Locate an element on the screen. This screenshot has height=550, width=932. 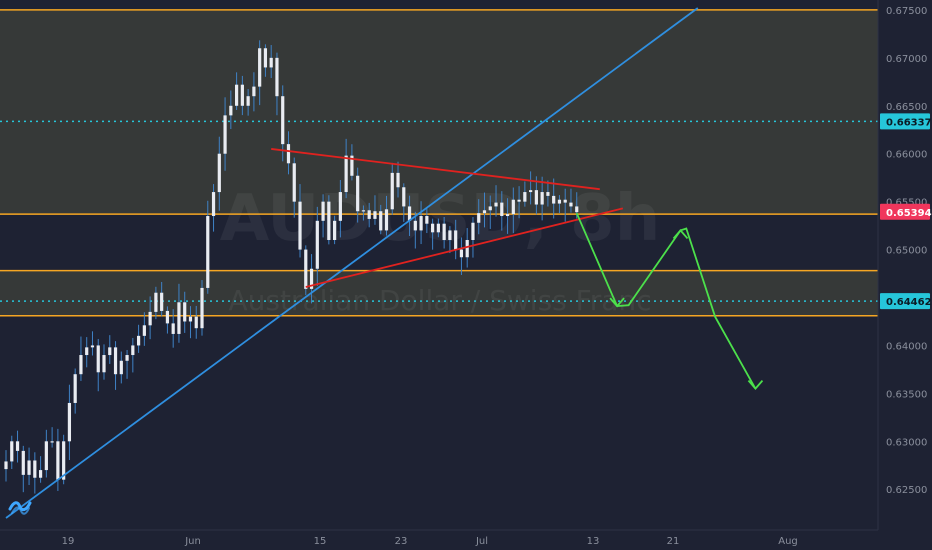
triangle-upper-line is located at coordinates (435, 169).